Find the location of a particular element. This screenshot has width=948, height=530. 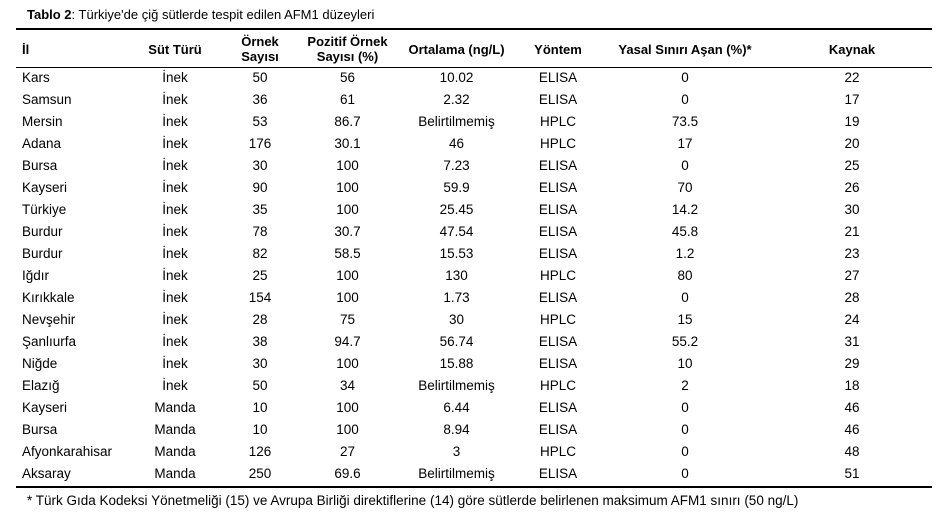

cell-pozitif-ornek: 56 is located at coordinates (347, 77).